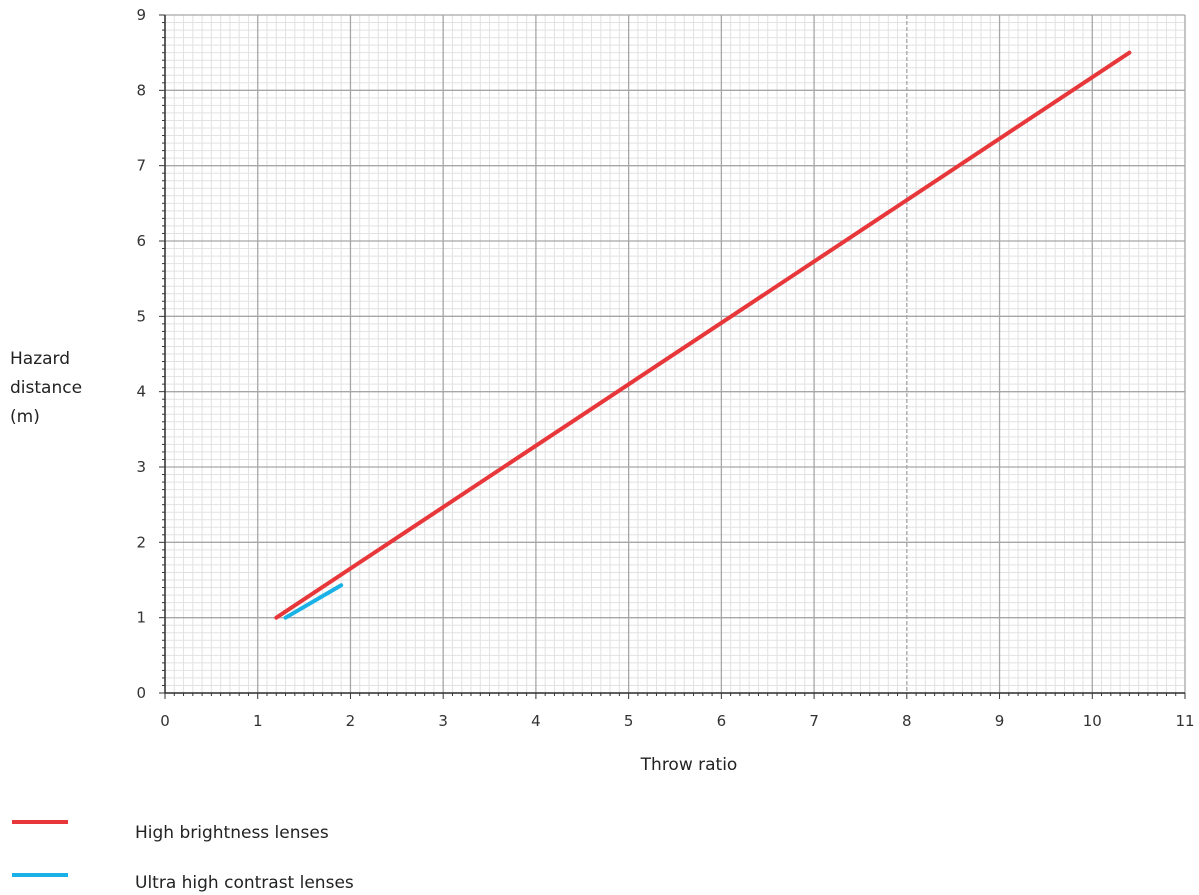 Image resolution: width=1199 pixels, height=895 pixels. What do you see at coordinates (141, 354) in the screenshot?
I see `y-tick-labels: 0 1 2 3 4 5 6 7 8 9` at bounding box center [141, 354].